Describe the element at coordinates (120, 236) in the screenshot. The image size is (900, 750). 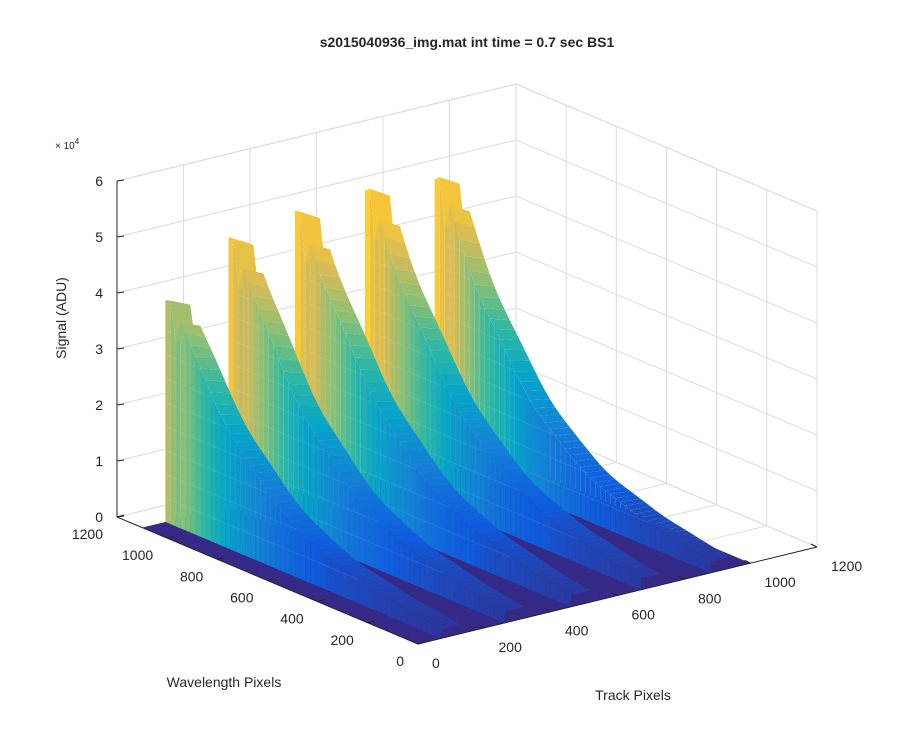
I see `z-tick` at that location.